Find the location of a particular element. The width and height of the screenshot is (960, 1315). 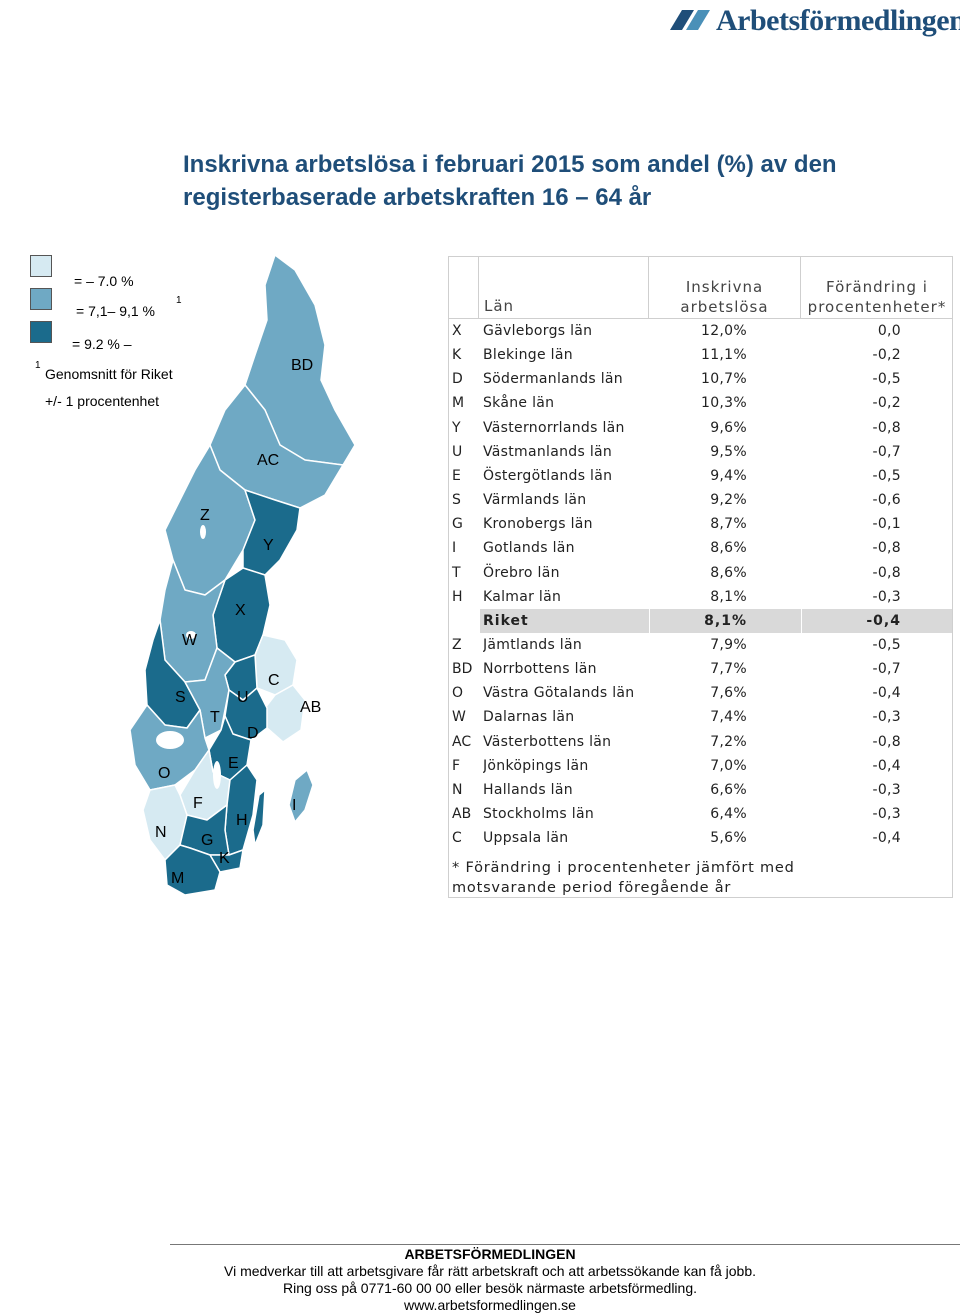

region-oland is located at coordinates (259, 817).